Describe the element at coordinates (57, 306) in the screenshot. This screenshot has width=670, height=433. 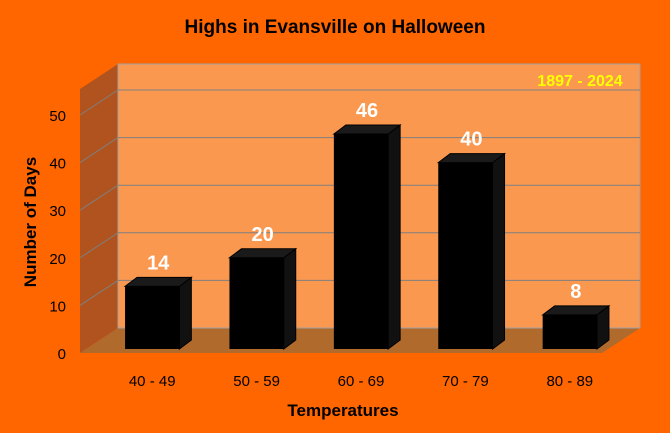
I see `y-tick-label: 10` at that location.